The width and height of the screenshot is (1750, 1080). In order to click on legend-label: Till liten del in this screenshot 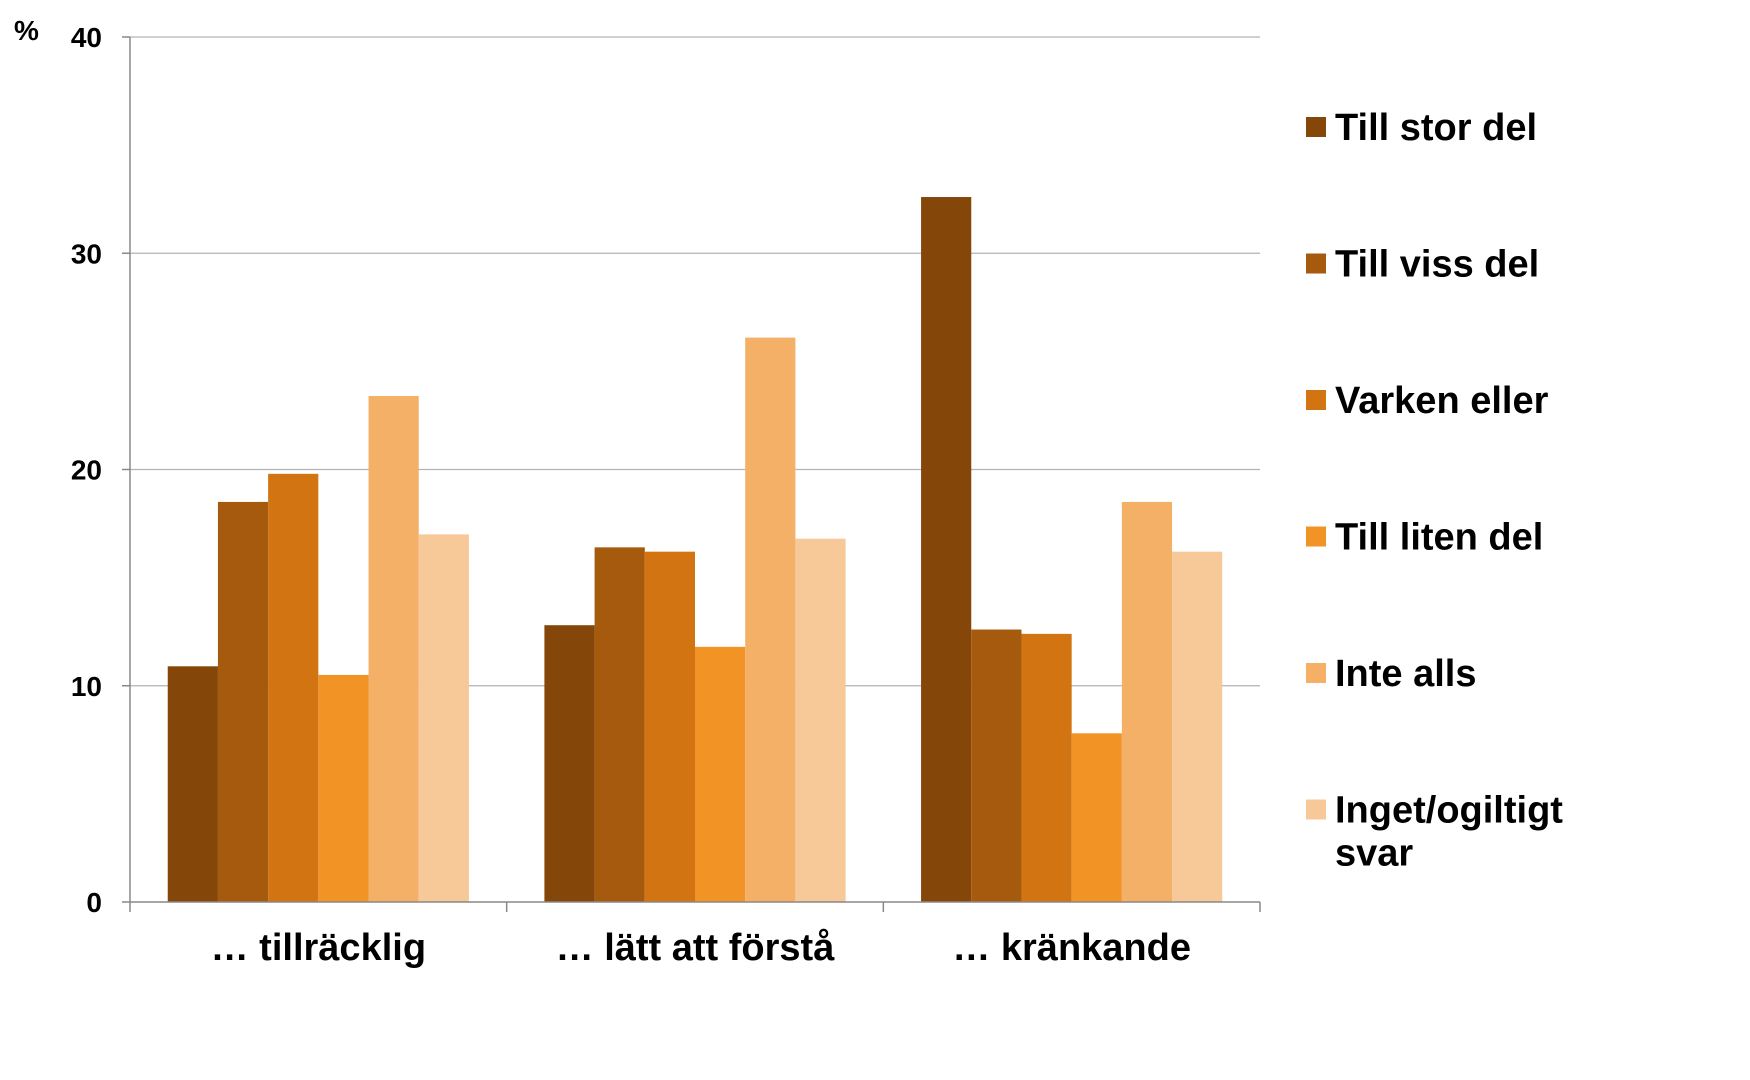, I will do `click(1439, 538)`.